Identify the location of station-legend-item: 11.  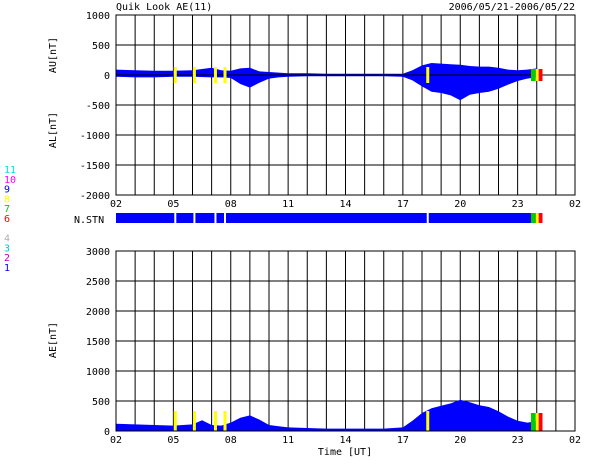
(10, 170).